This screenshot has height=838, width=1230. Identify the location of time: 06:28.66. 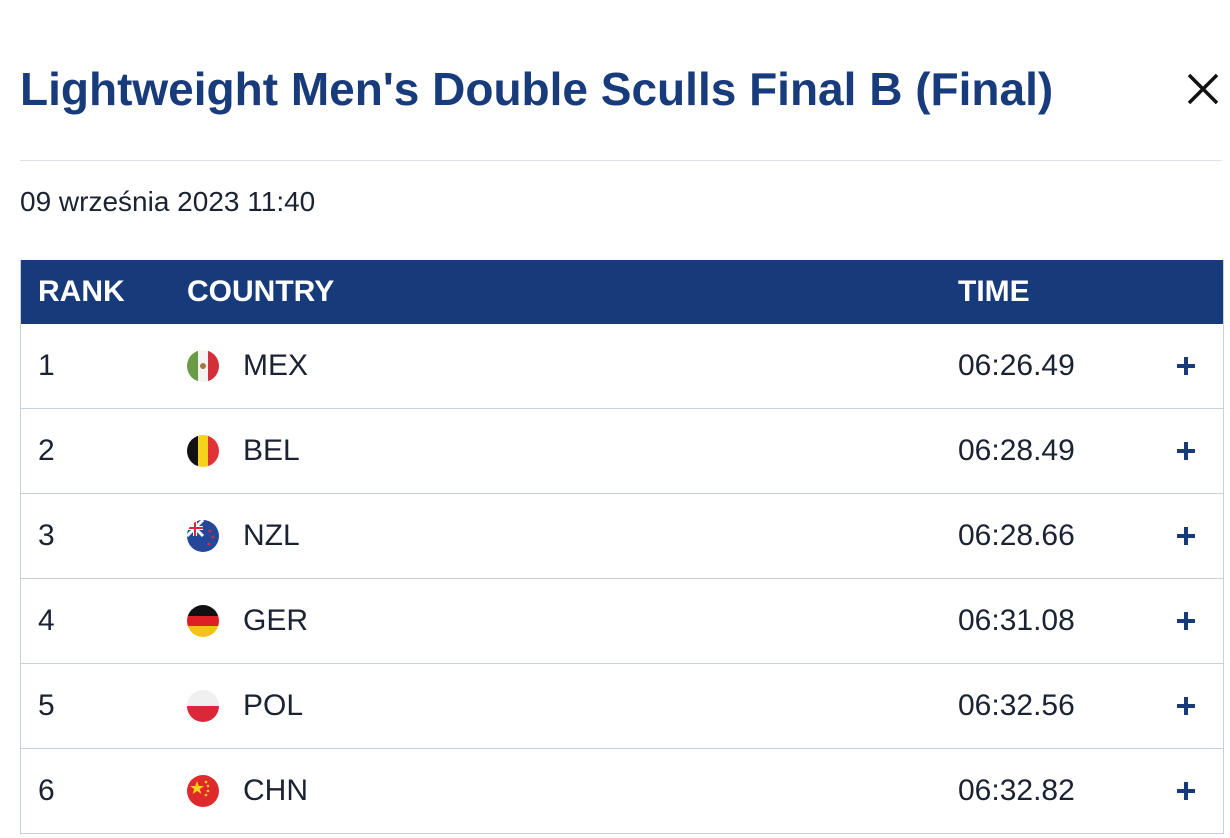
(1016, 535).